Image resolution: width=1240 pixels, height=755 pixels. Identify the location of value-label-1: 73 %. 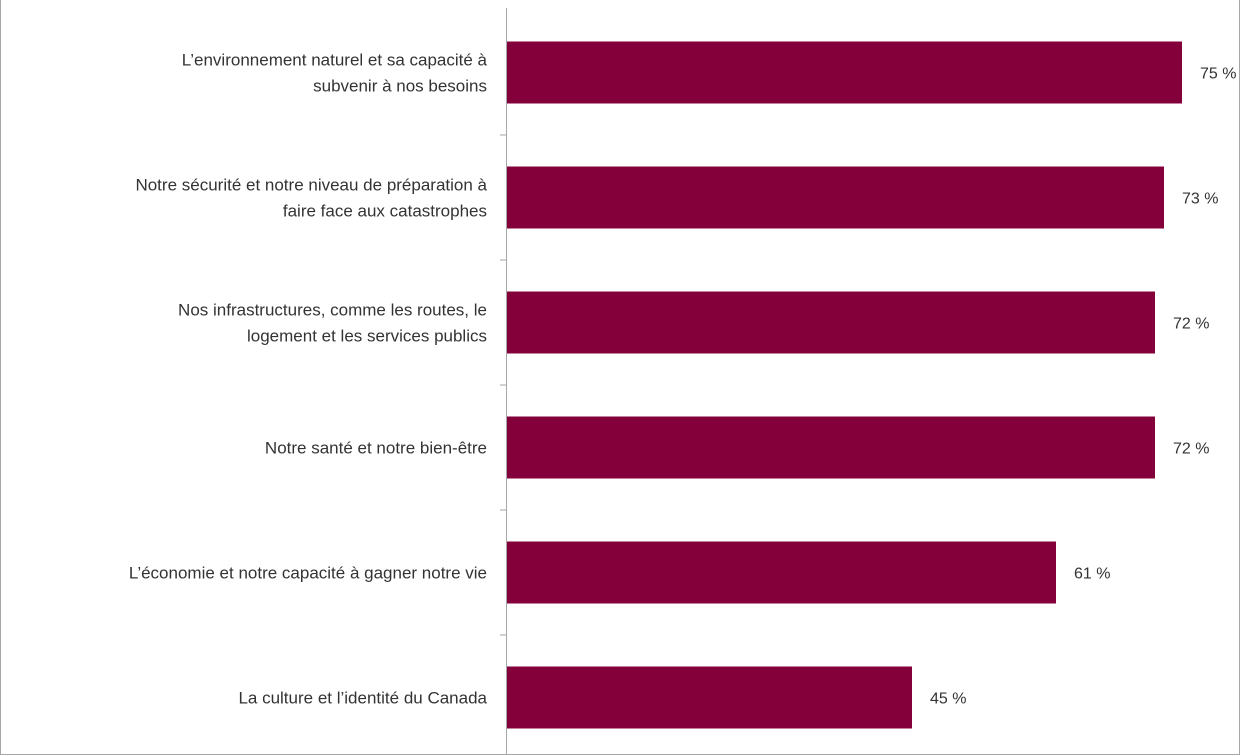
(1200, 199).